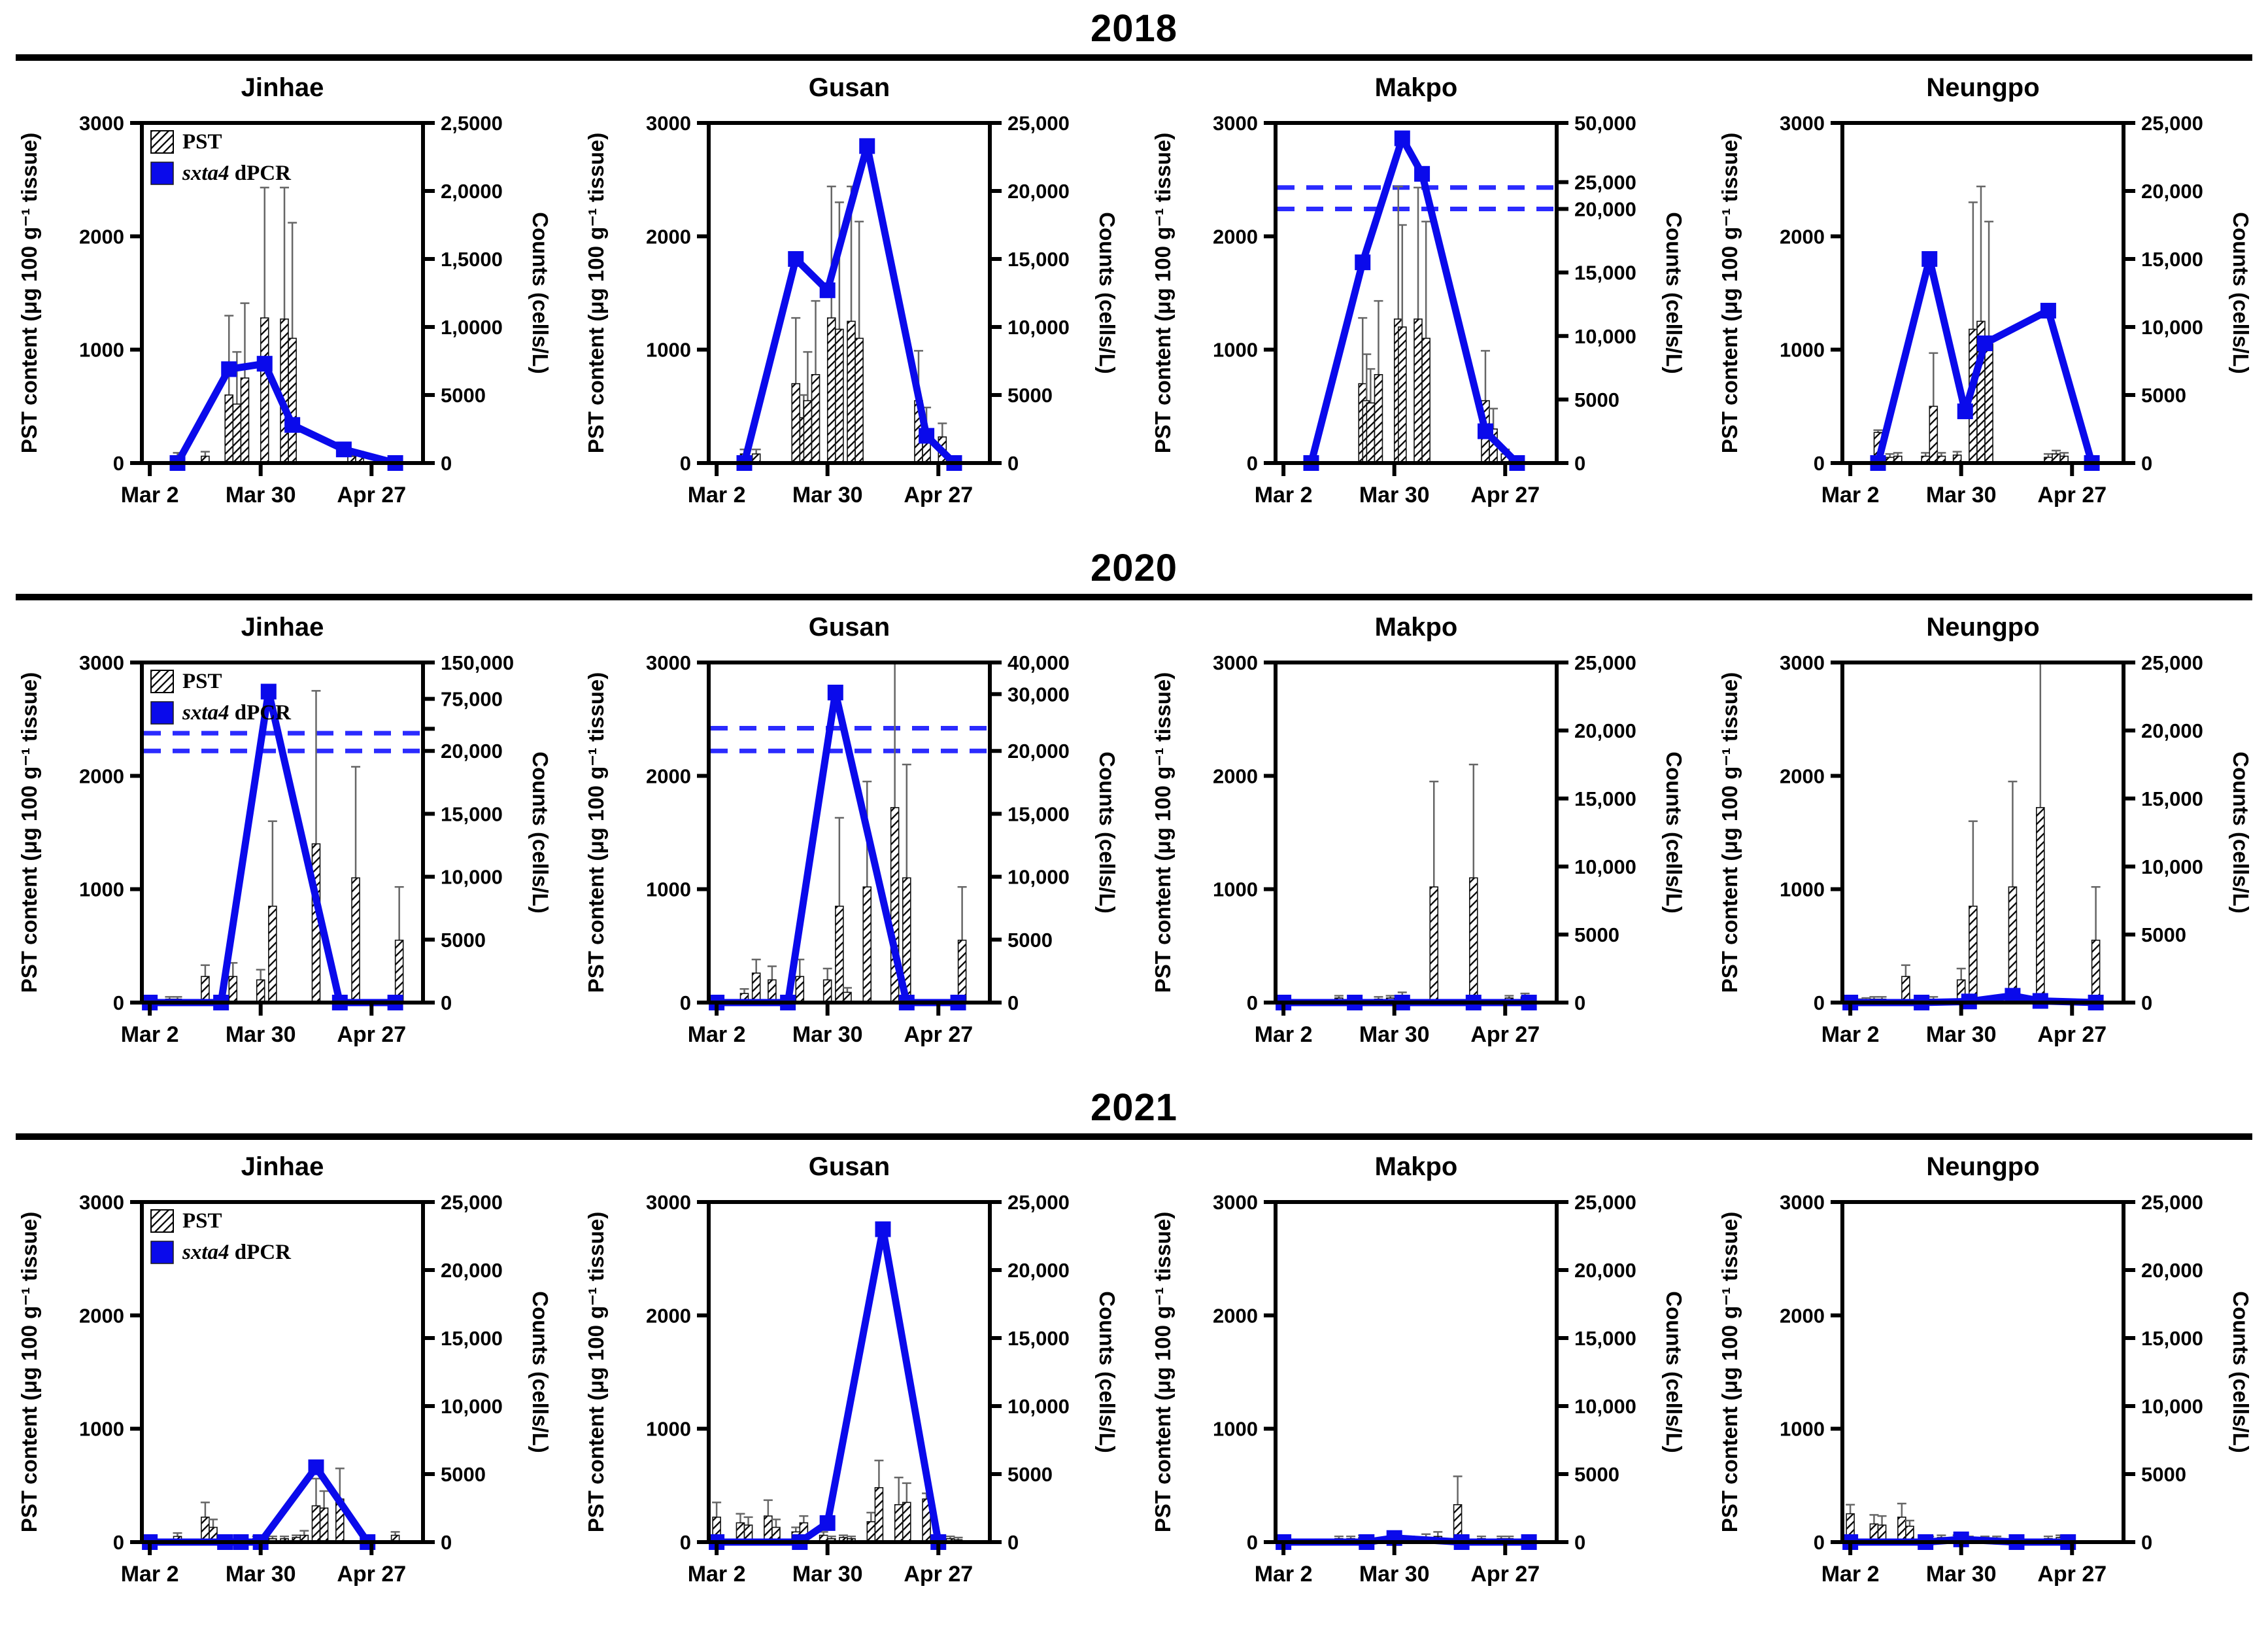 This screenshot has height=1650, width=2268. What do you see at coordinates (202, 142) in the screenshot?
I see `legend-pst-label: PST` at bounding box center [202, 142].